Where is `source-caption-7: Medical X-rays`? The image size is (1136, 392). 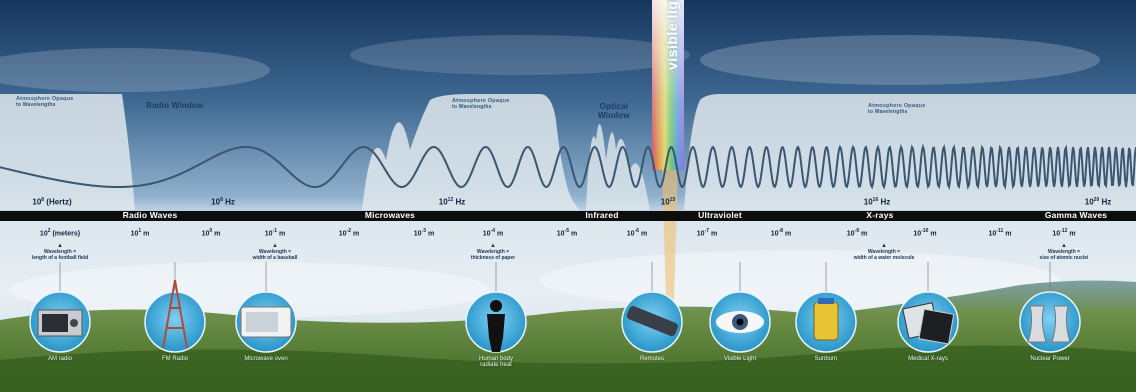
source-caption-7: Medical X-rays is located at coordinates (928, 359).